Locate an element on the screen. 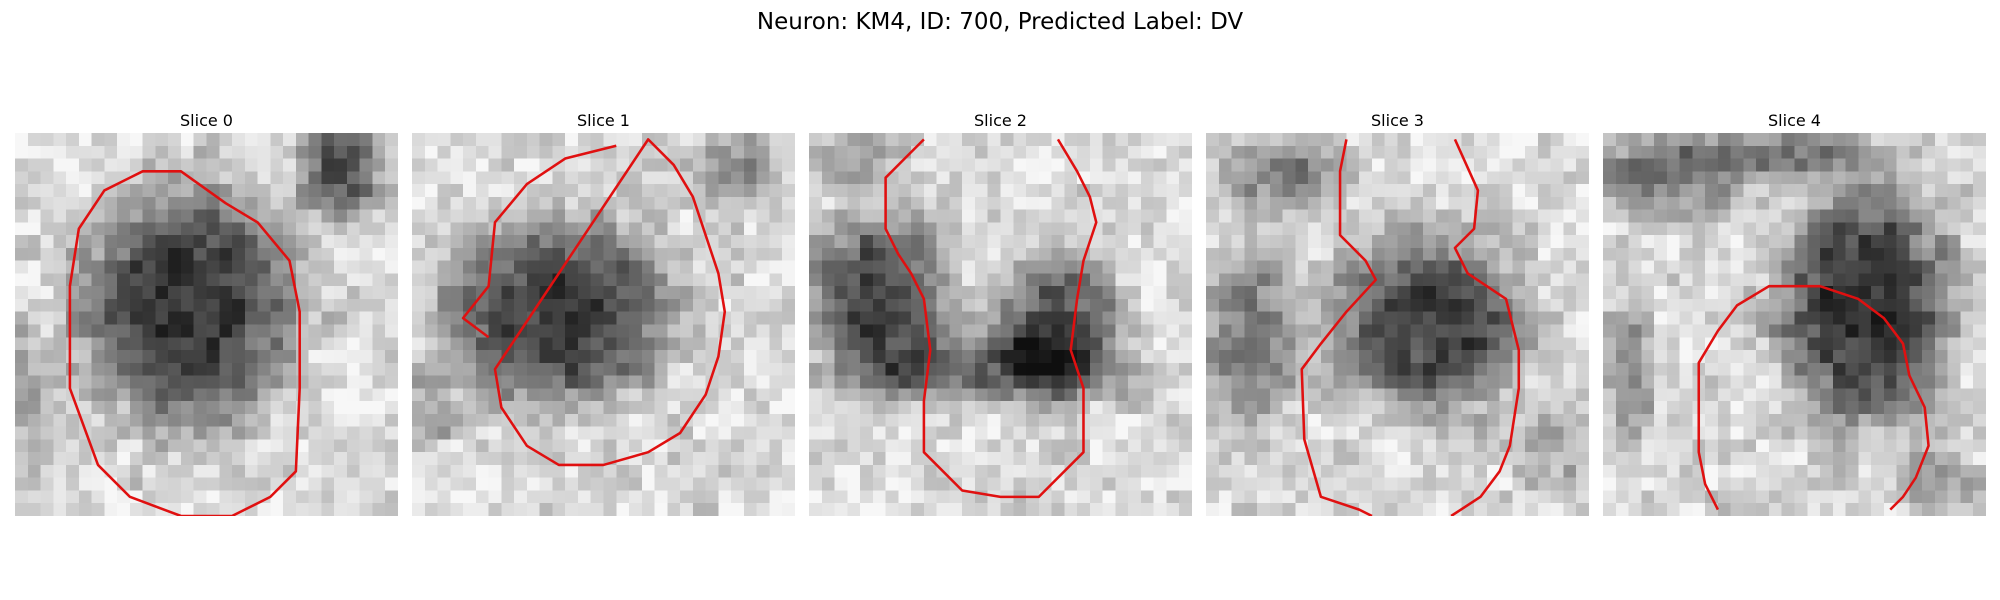  slice-panel-3: Slice 3 is located at coordinates (1397, 313).